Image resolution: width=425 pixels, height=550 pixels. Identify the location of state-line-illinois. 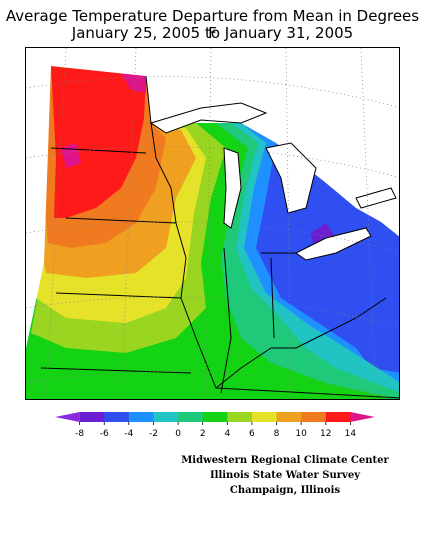
(196, 305).